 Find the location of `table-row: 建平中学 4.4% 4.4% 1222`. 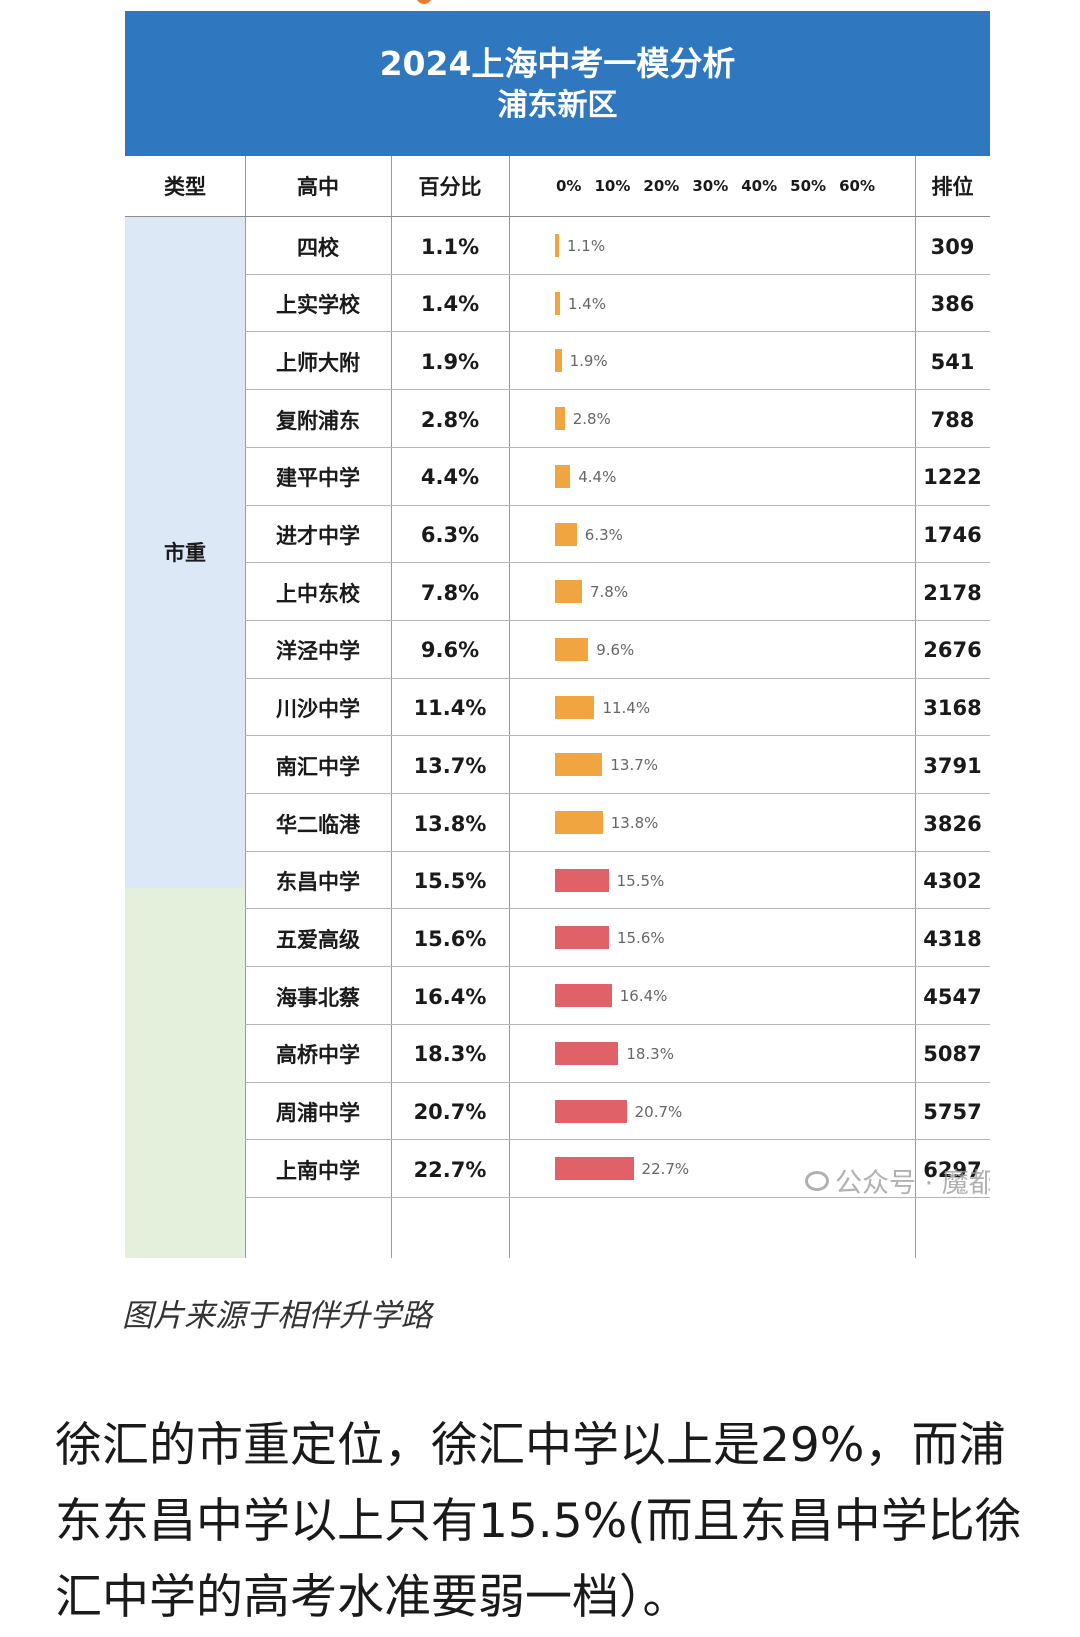

table-row: 建平中学 4.4% 4.4% 1222 is located at coordinates (617, 477).